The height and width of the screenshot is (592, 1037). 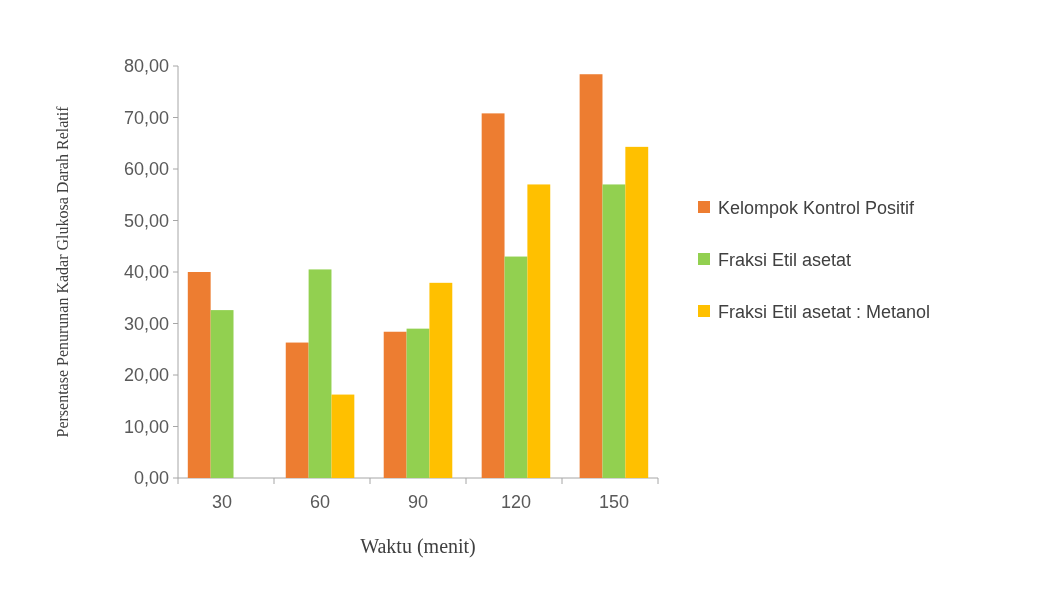 I want to click on y-tick-label: 70,00, so click(x=146, y=117).